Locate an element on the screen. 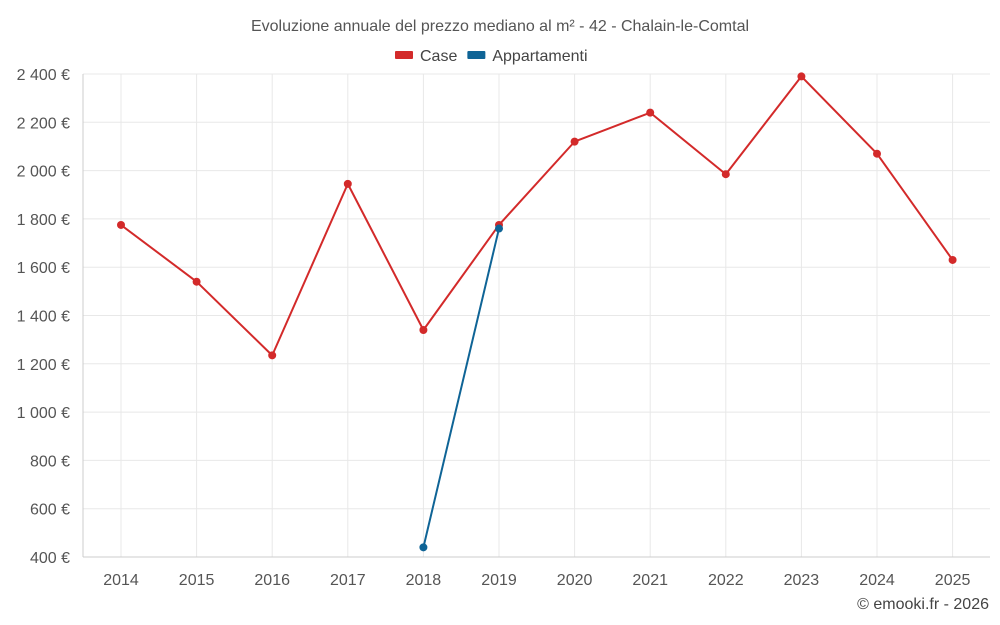 The width and height of the screenshot is (1000, 625). legend-label-appartamenti: Appartamenti is located at coordinates (539, 56).